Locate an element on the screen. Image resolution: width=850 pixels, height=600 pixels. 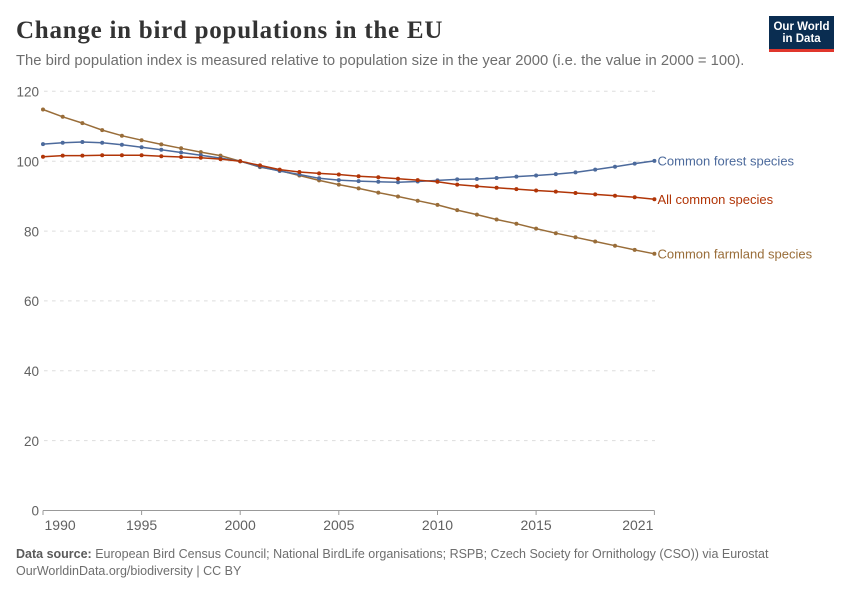
svg-text: 80 is located at coordinates (31, 231).